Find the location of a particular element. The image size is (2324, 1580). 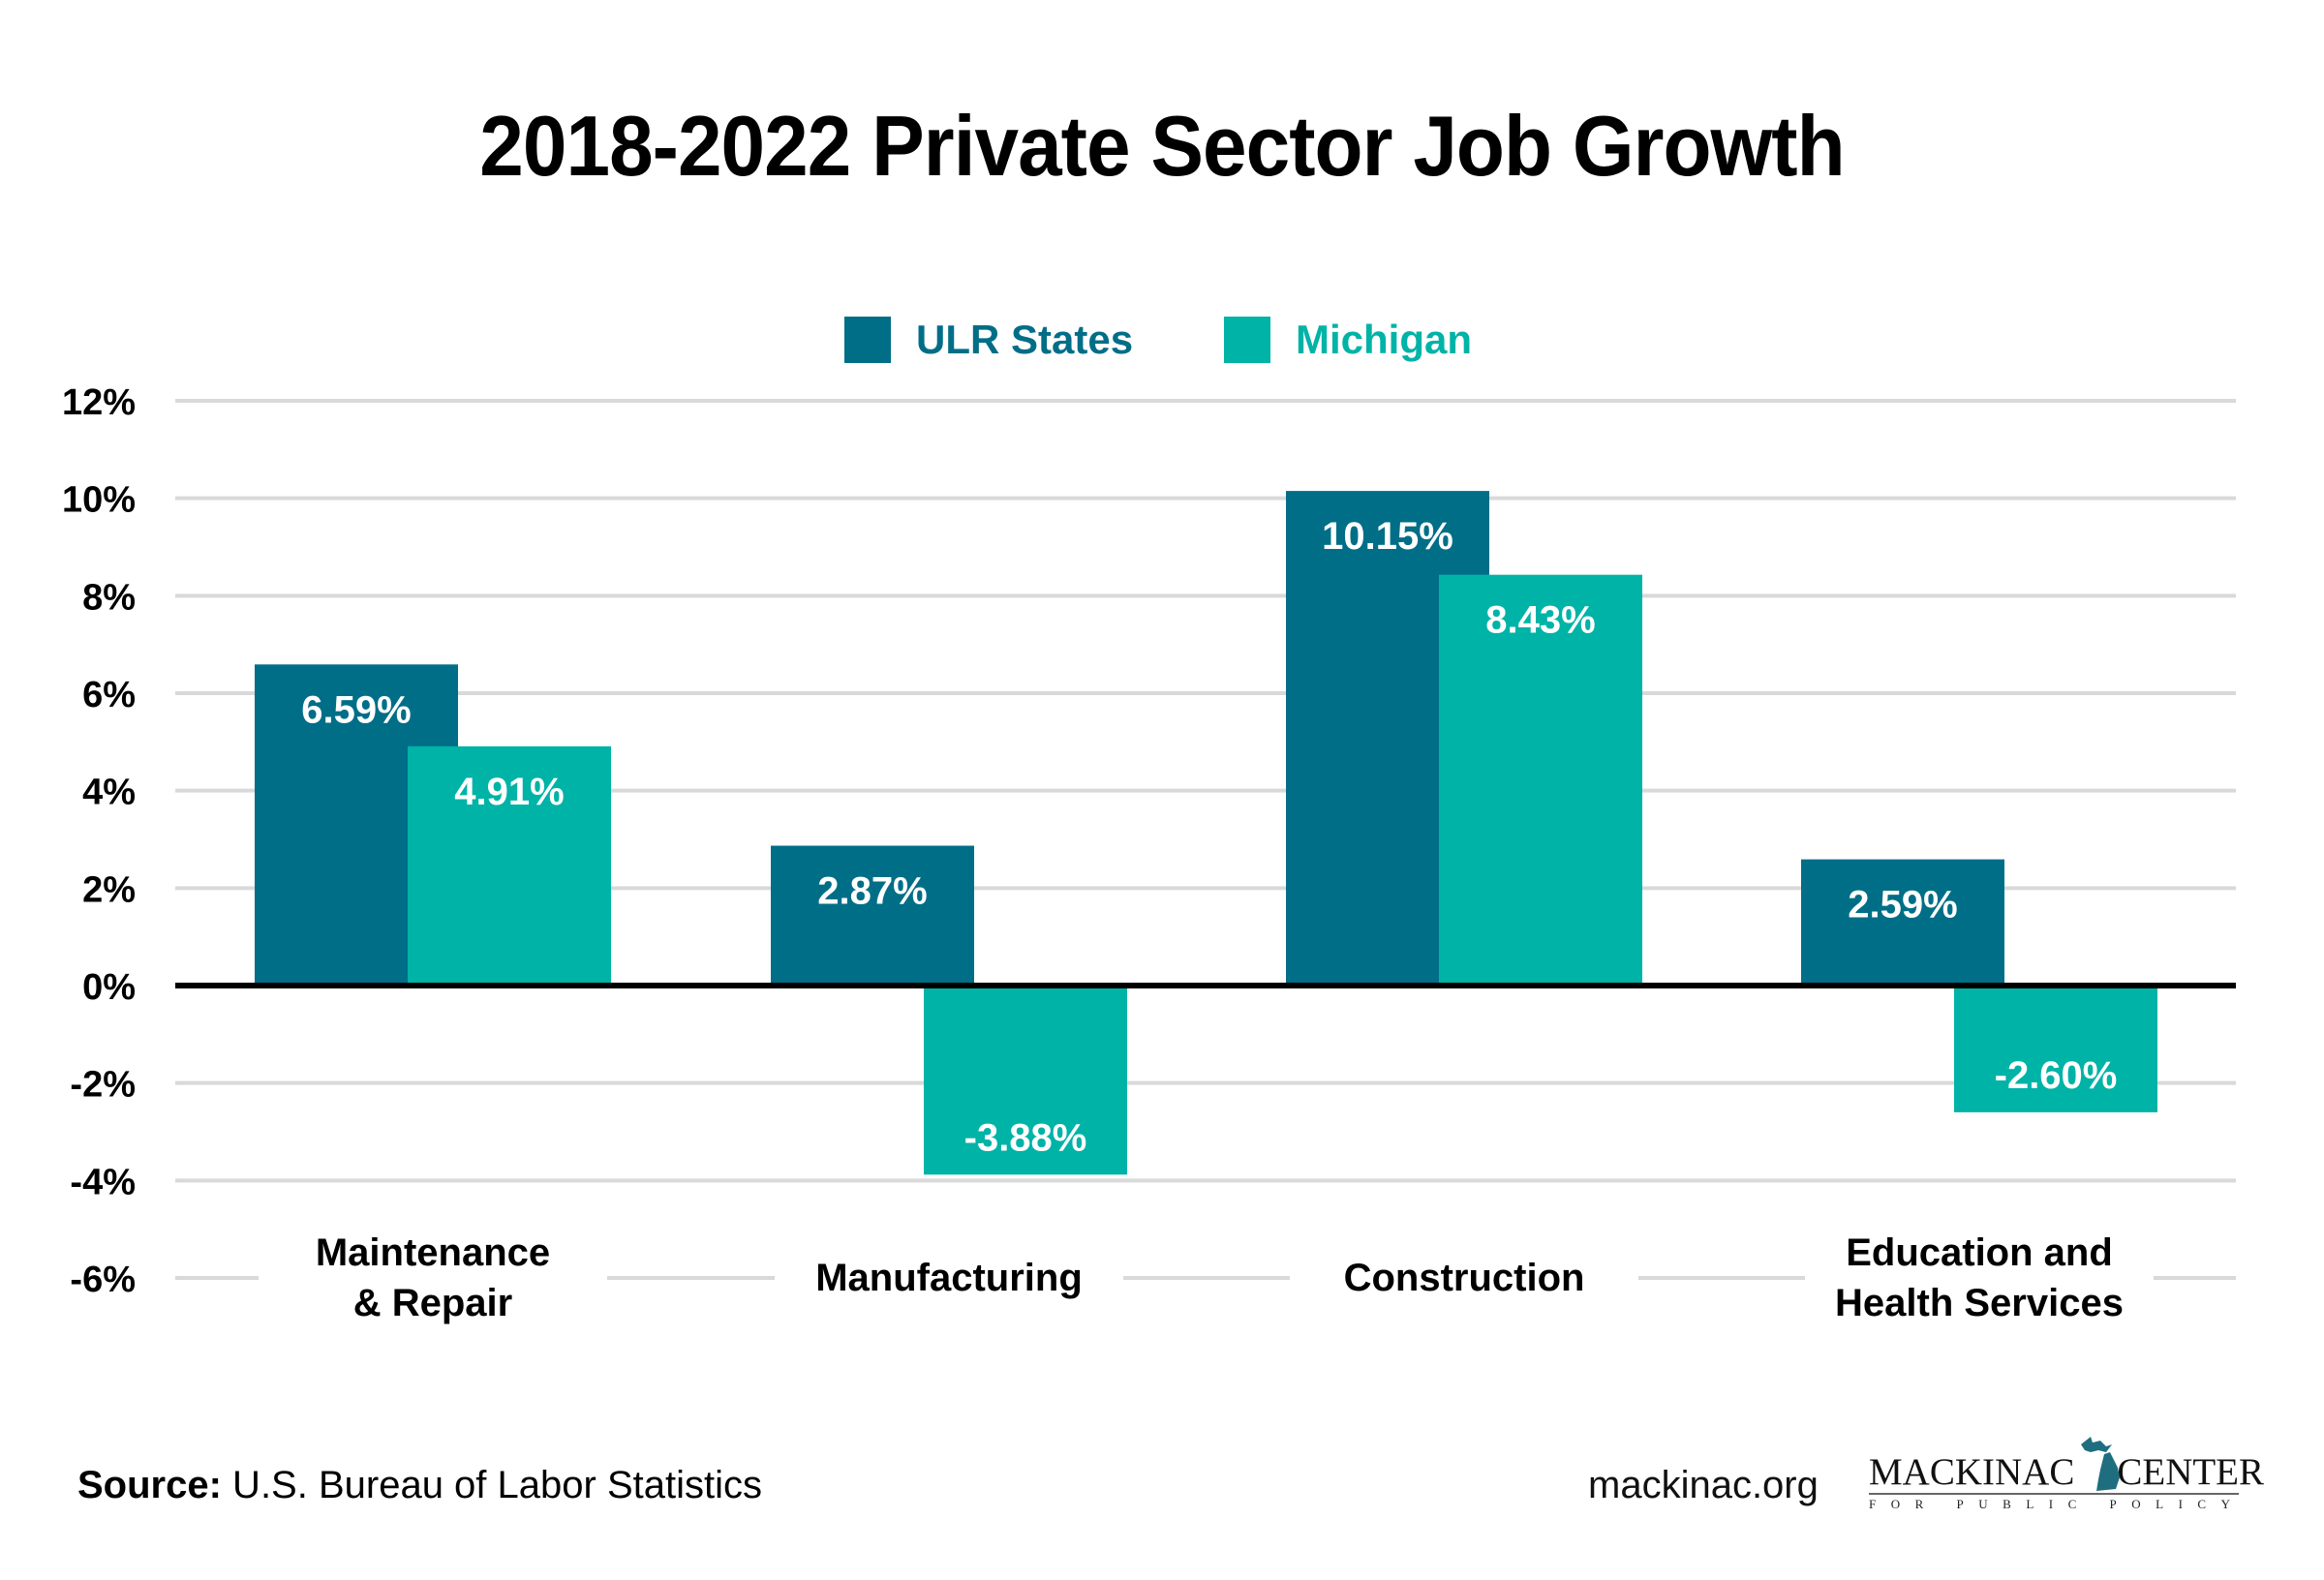

value-label: 2.59% is located at coordinates (1903, 905).